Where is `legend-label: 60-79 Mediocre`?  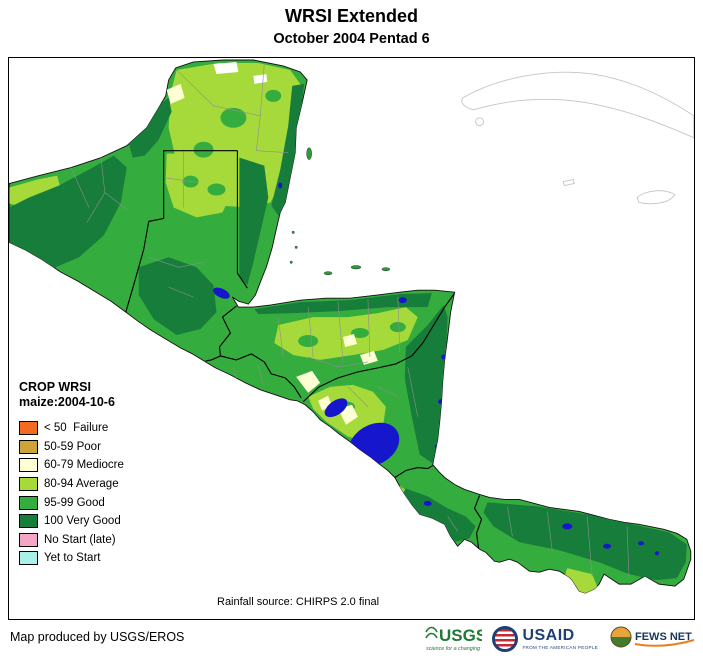
legend-label: 60-79 Mediocre is located at coordinates (84, 465).